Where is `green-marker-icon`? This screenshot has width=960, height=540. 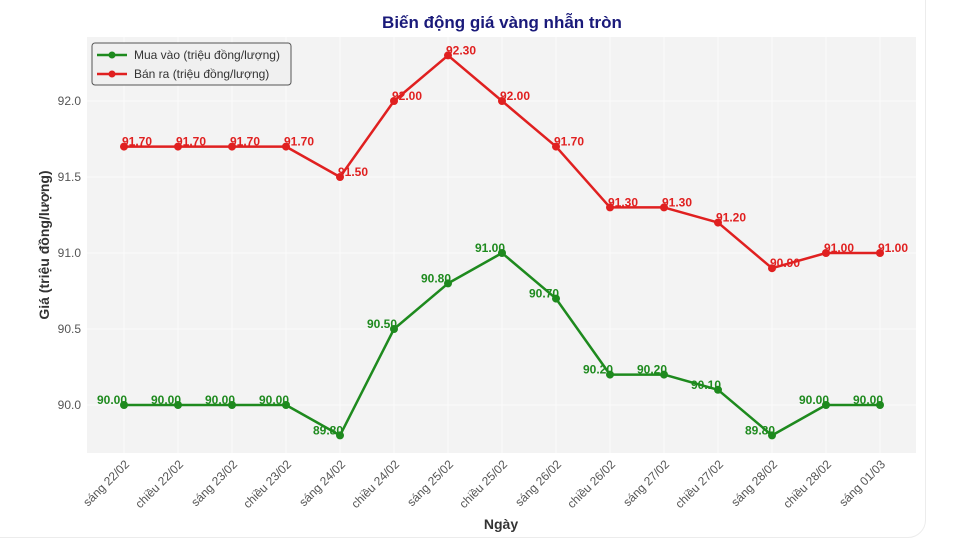 green-marker-icon is located at coordinates (112, 55).